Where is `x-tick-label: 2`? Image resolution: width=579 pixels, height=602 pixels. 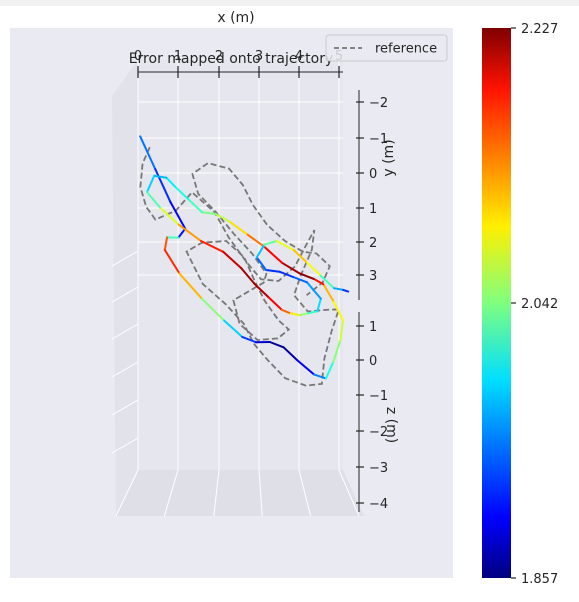 x-tick-label: 2 is located at coordinates (219, 56).